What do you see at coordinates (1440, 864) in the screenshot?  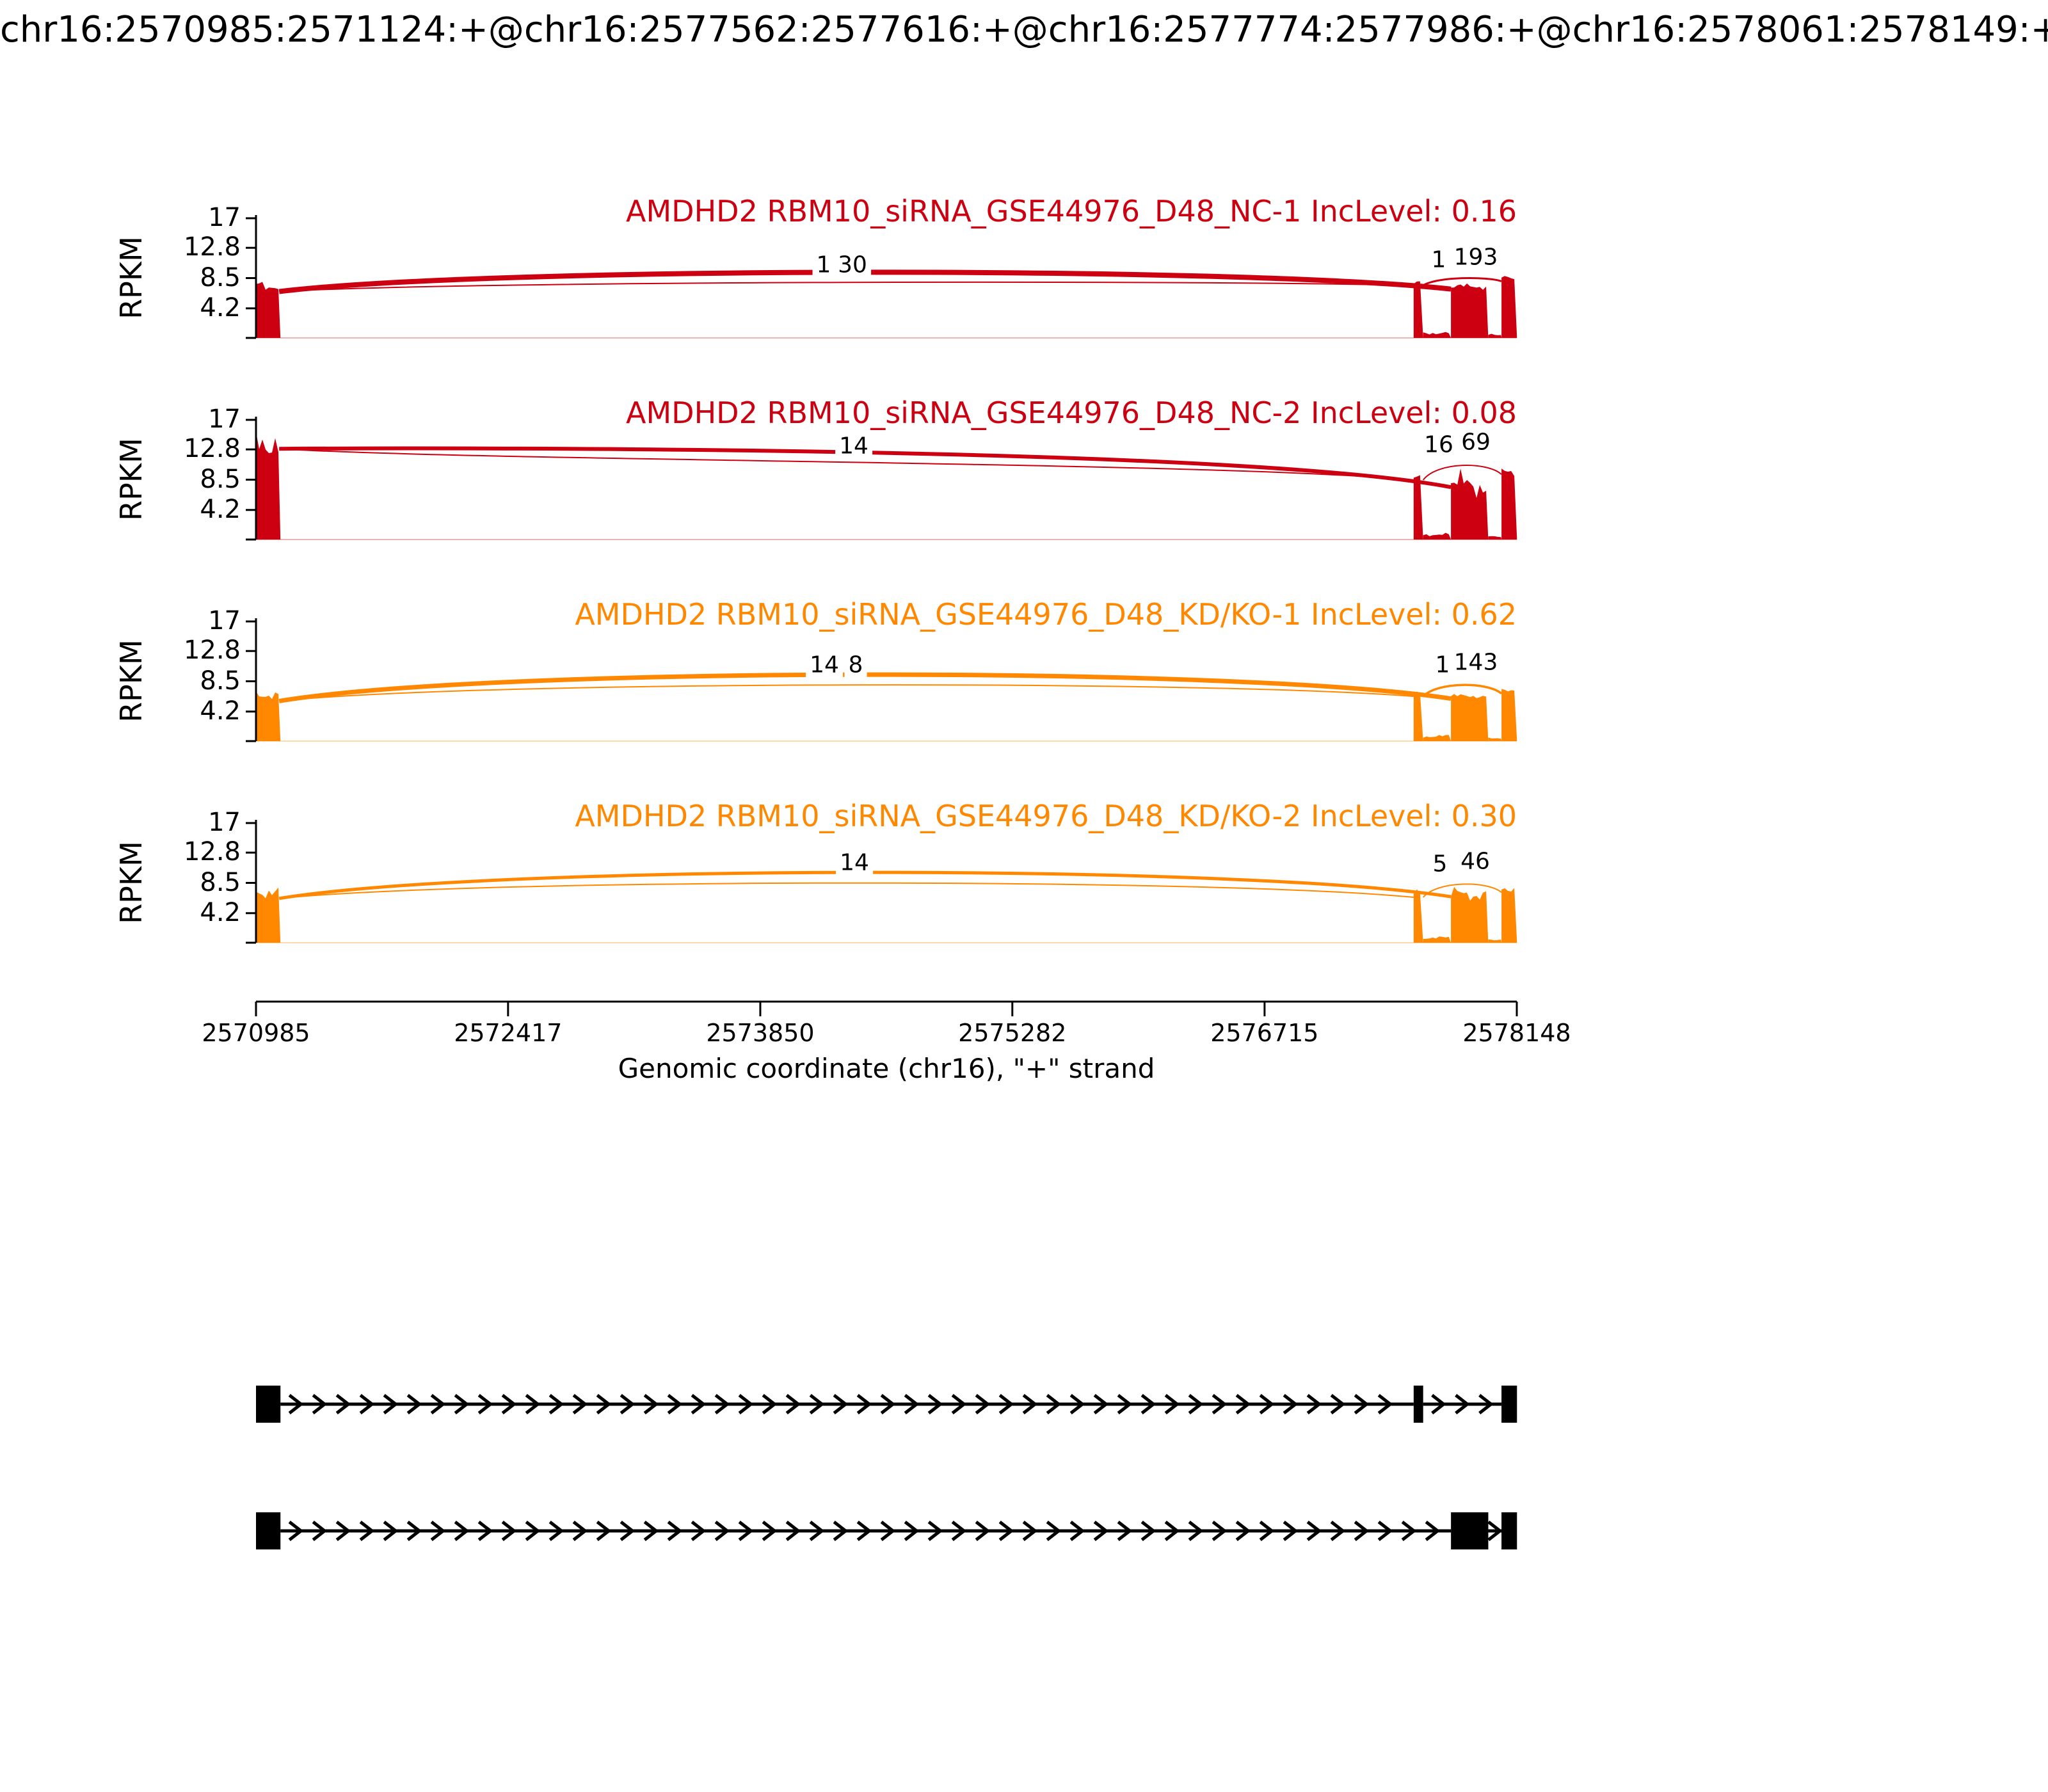 I see `junction-count-label: 5` at bounding box center [1440, 864].